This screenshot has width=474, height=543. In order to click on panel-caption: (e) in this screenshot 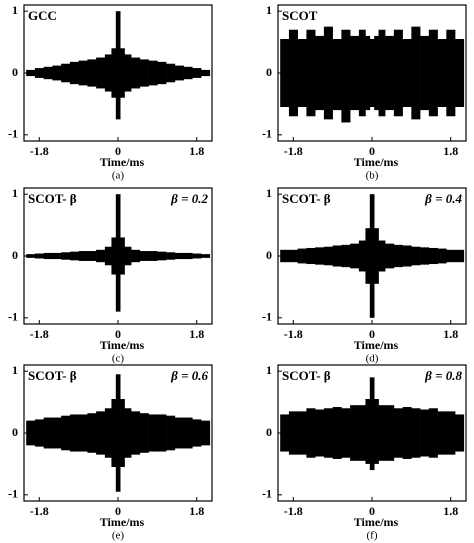, I will do `click(118, 536)`.